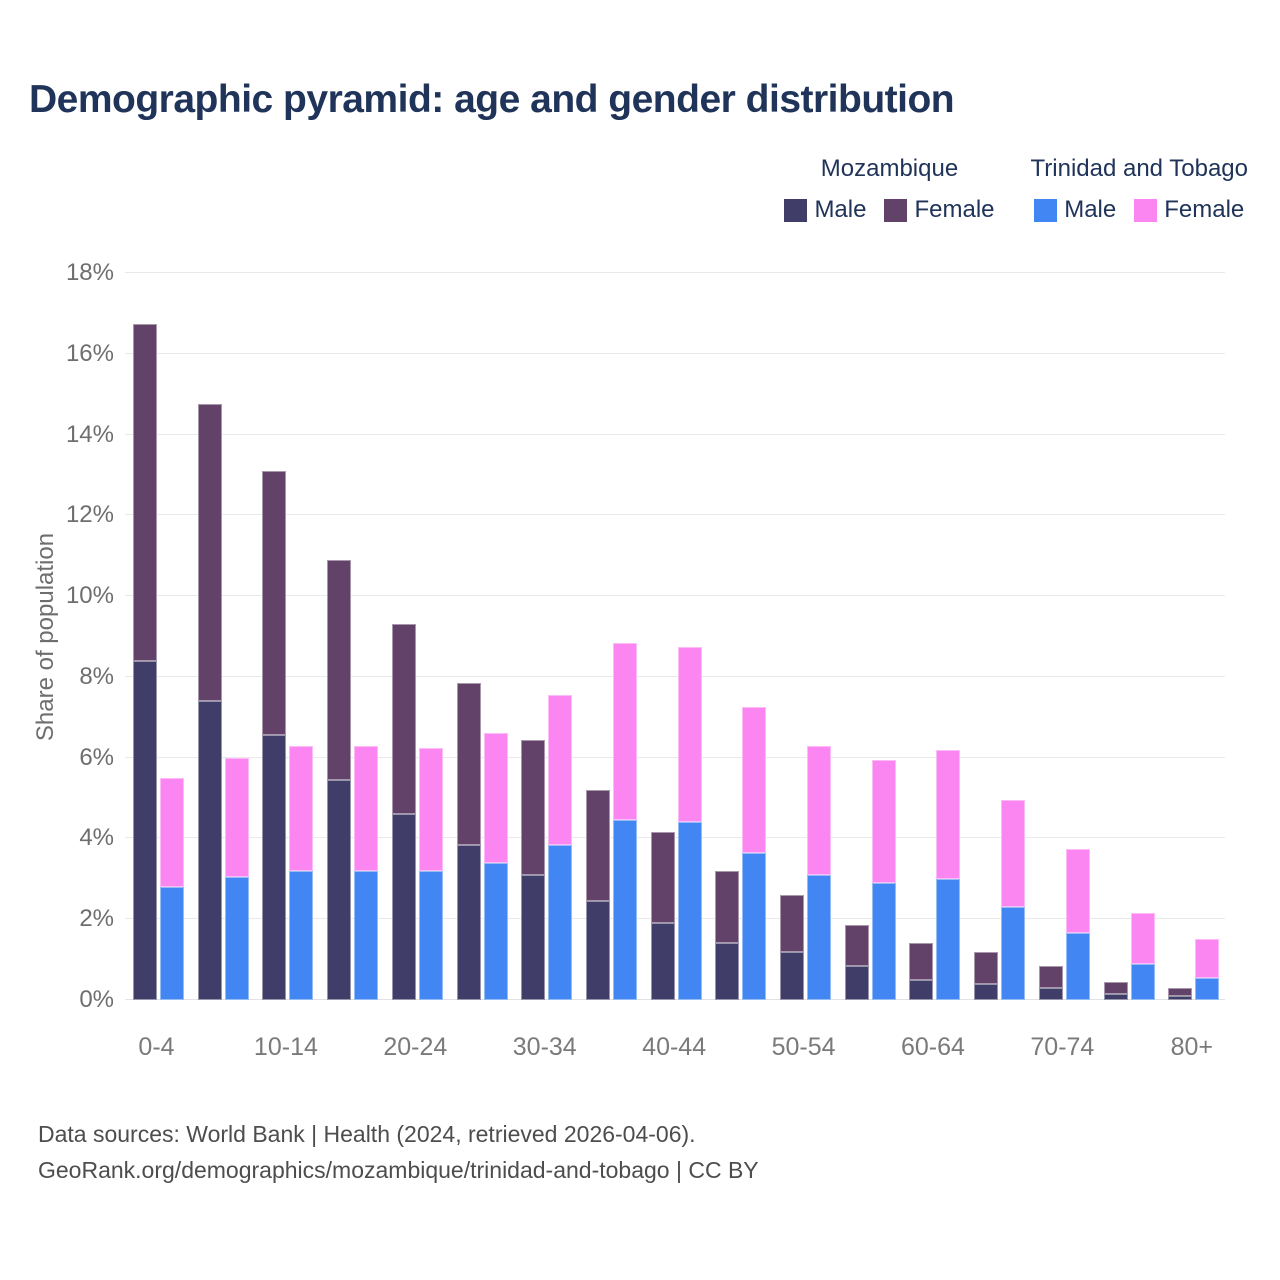 The width and height of the screenshot is (1280, 1280). I want to click on y-tick-label: 10%, so click(89, 596).